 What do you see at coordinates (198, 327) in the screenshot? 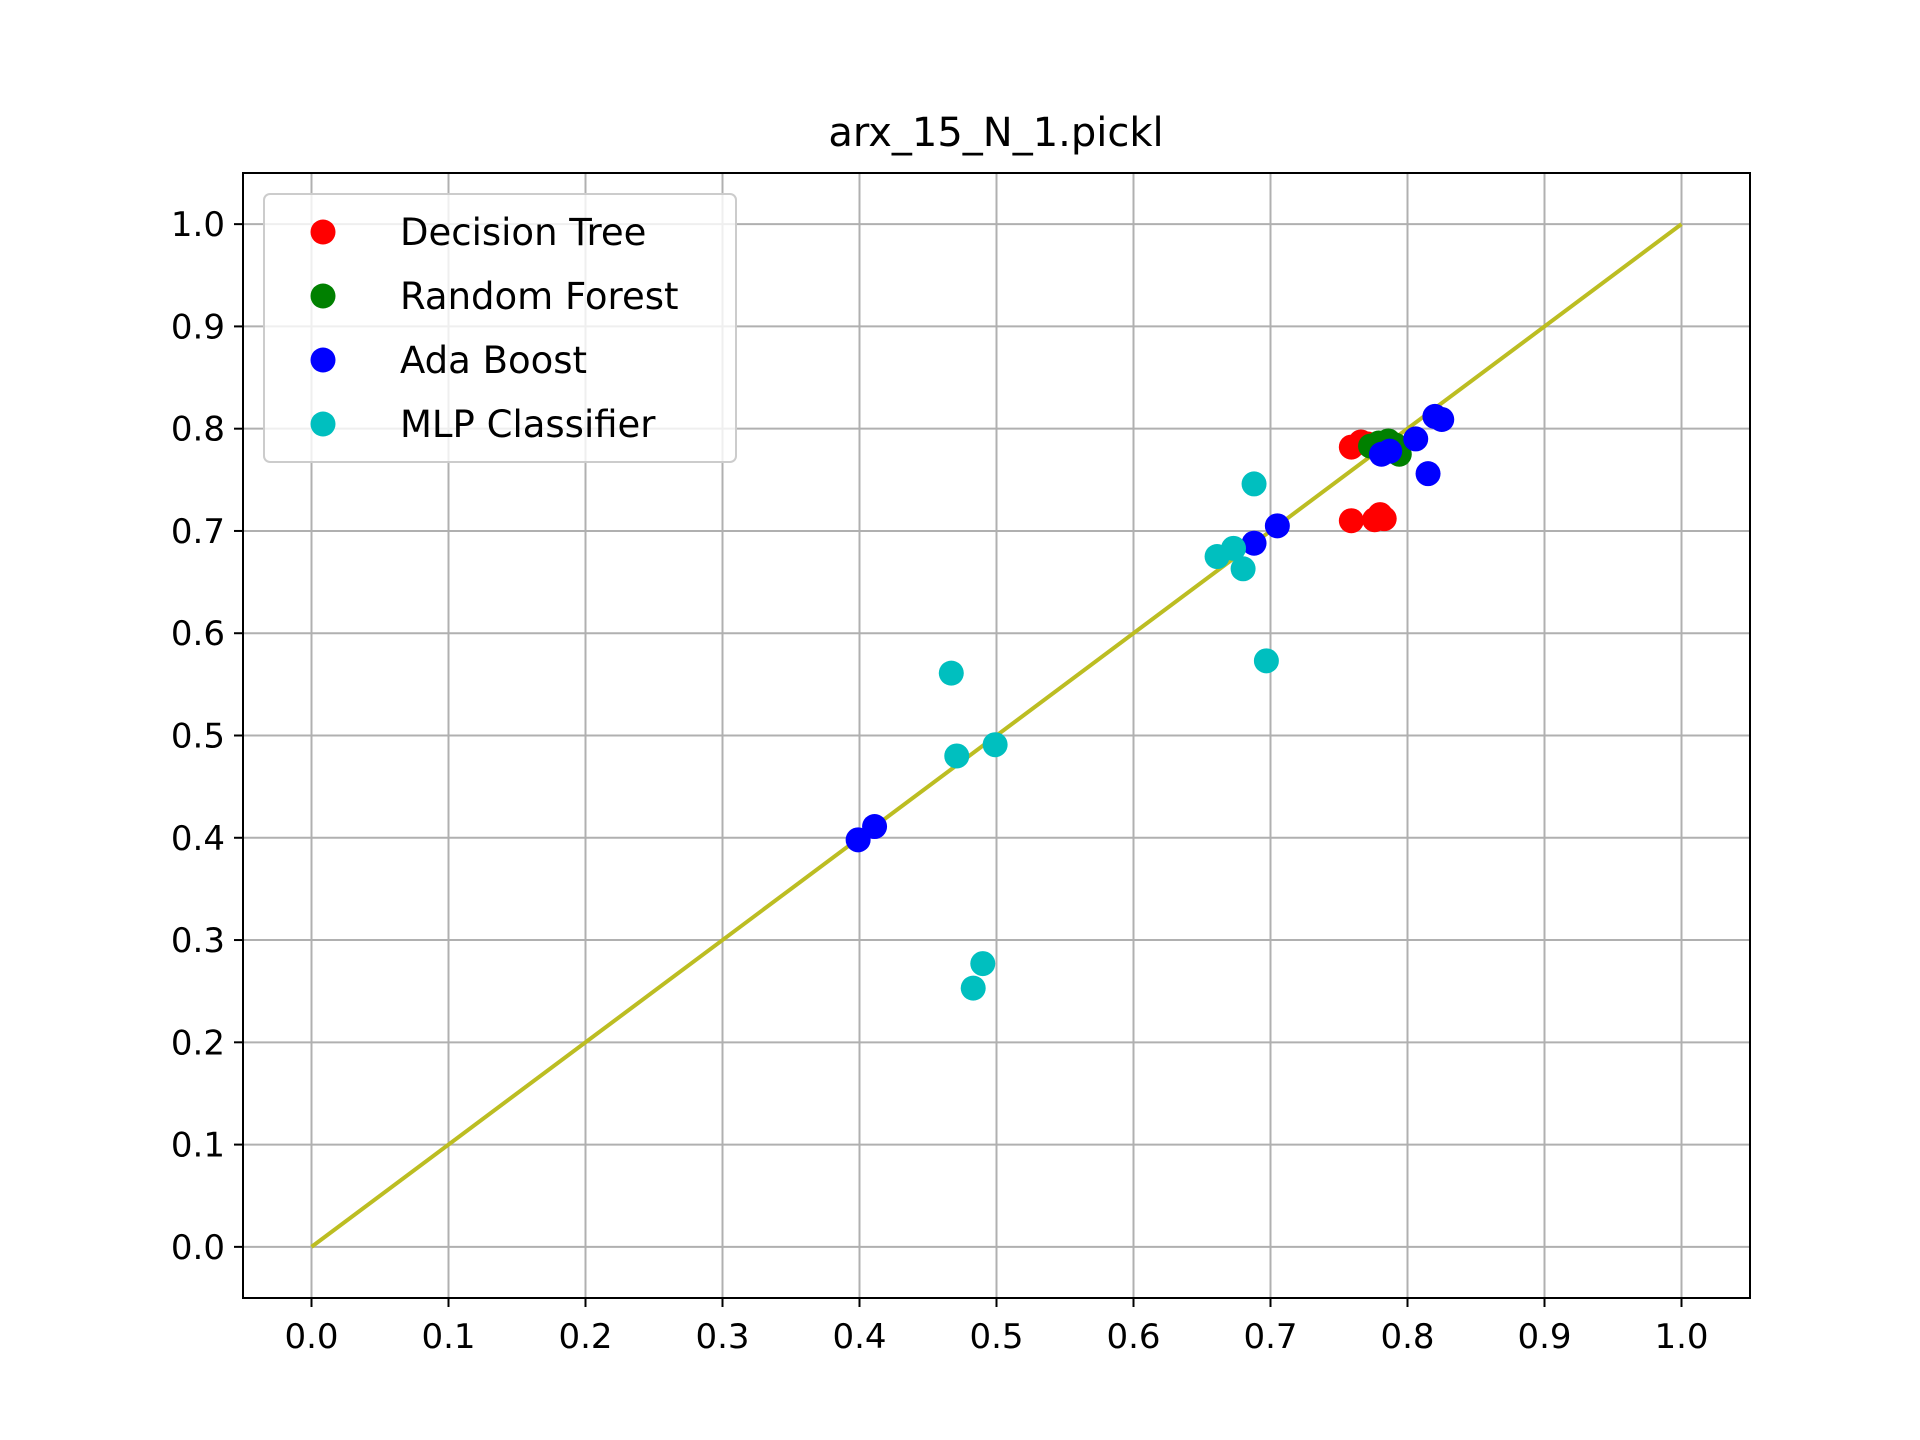
I see `y-tick-label: 0.9` at bounding box center [198, 327].